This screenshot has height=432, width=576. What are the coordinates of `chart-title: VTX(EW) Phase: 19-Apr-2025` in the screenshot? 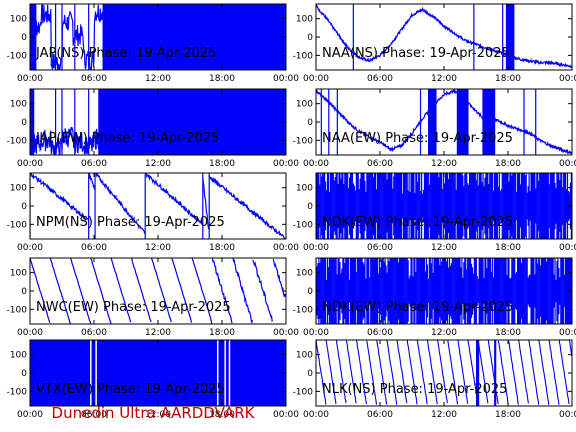 It's located at (130, 389).